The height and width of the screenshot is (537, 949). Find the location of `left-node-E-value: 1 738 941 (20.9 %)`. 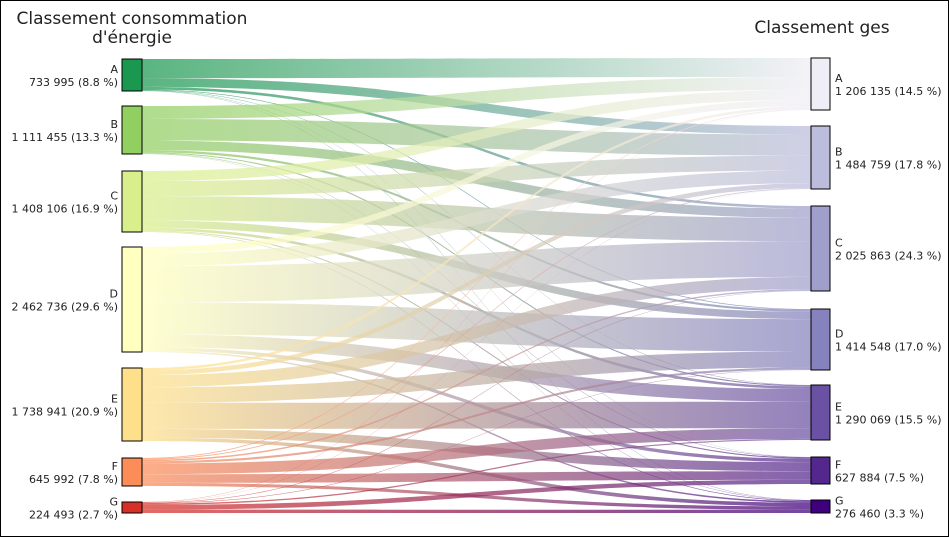

left-node-E-value: 1 738 941 (20.9 %) is located at coordinates (64, 412).